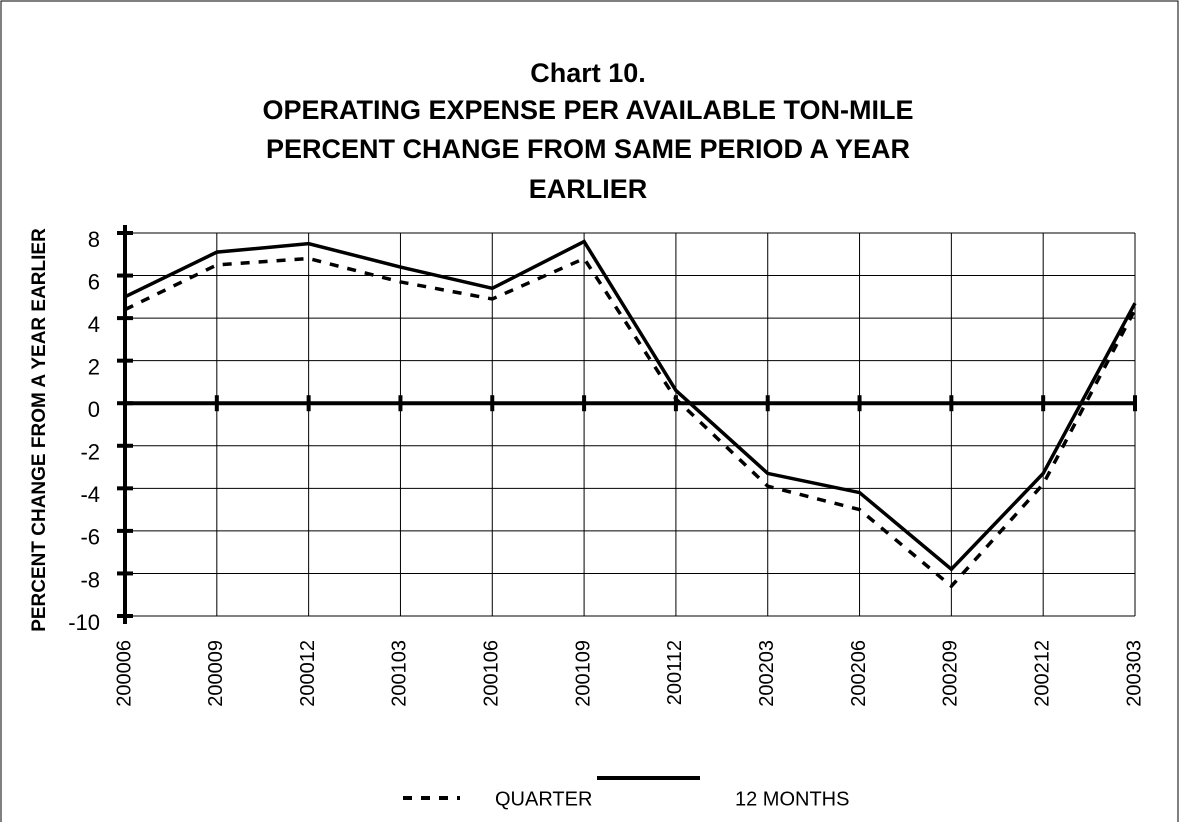 This screenshot has width=1179, height=827. What do you see at coordinates (859, 673) in the screenshot?
I see `x-tick-label: 200206` at bounding box center [859, 673].